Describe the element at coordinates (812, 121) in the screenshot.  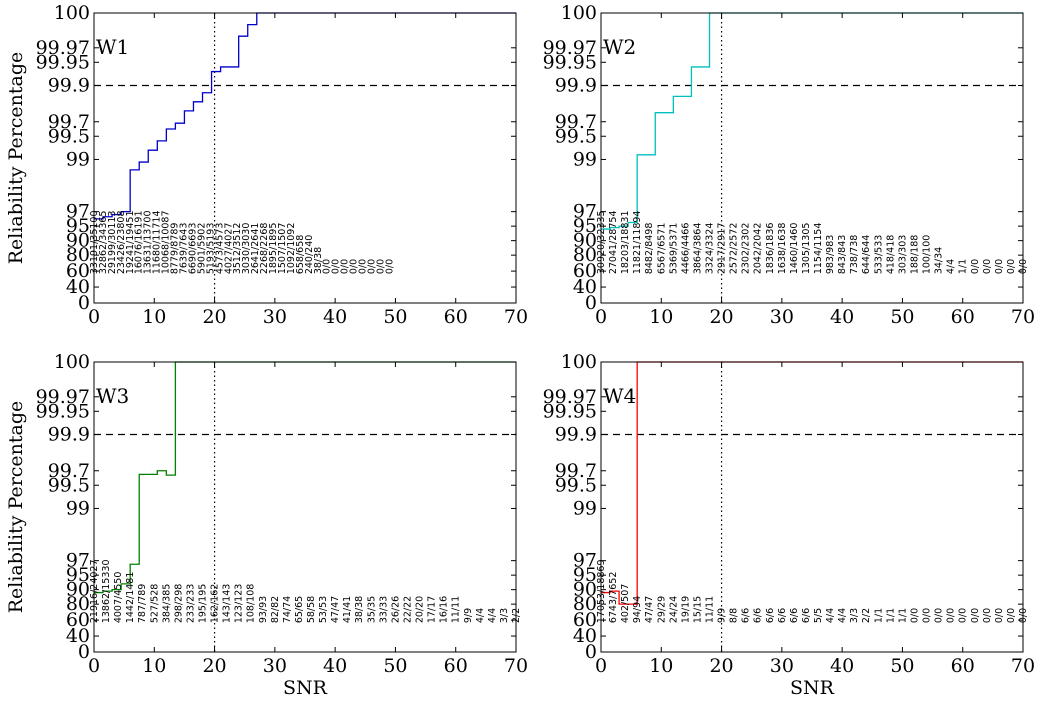
I see `w2-series-line` at that location.